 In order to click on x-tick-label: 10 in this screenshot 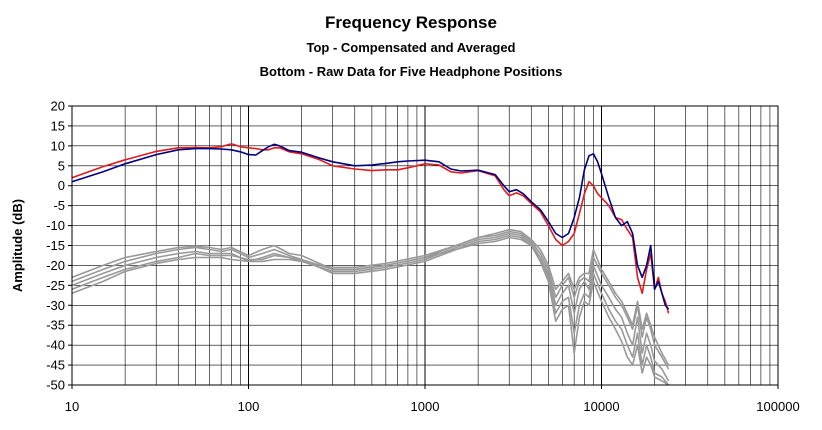, I will do `click(72, 406)`.